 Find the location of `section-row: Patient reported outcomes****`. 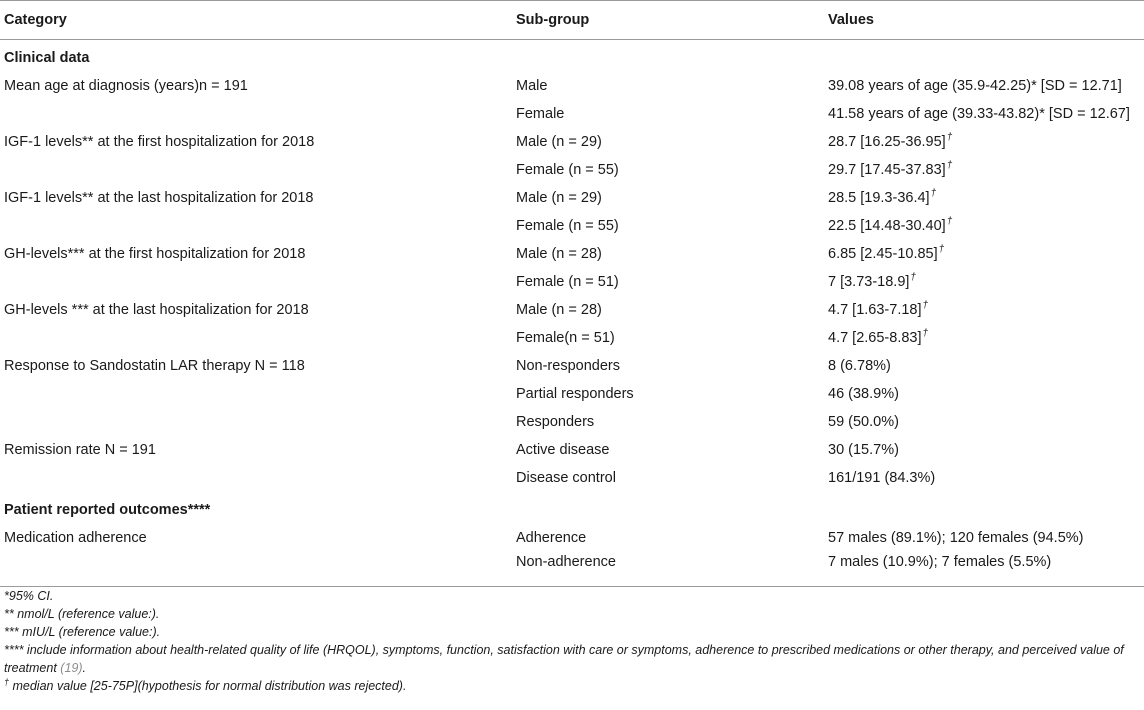

section-row: Patient reported outcomes**** is located at coordinates (572, 508).